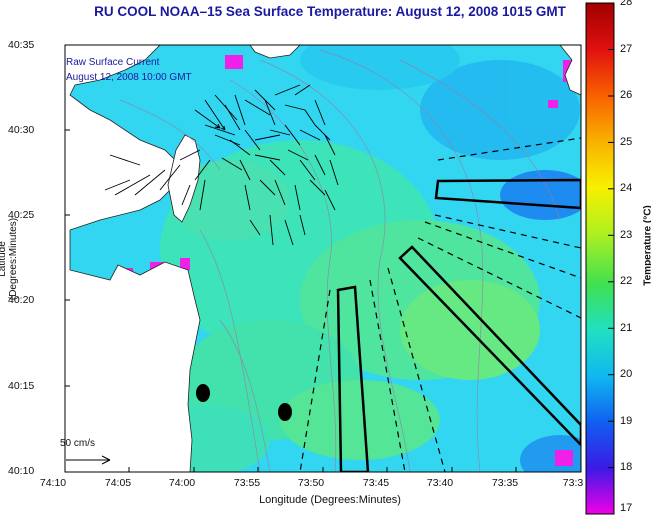  Describe the element at coordinates (440, 483) in the screenshot. I see `x-tick-label: 73:40` at that location.